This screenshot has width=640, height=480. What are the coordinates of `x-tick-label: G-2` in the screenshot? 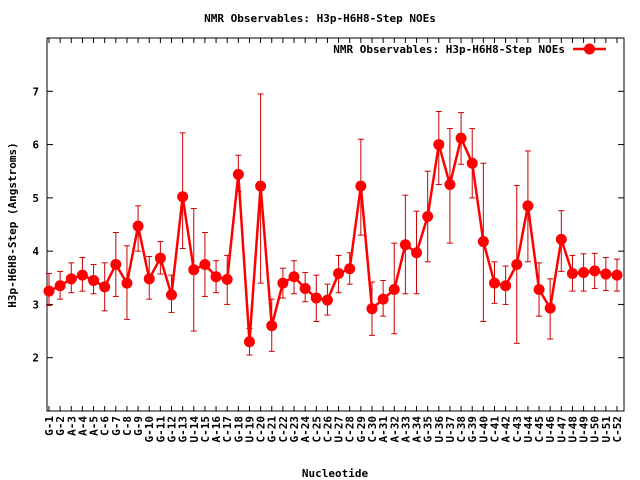 It's located at (60, 426).